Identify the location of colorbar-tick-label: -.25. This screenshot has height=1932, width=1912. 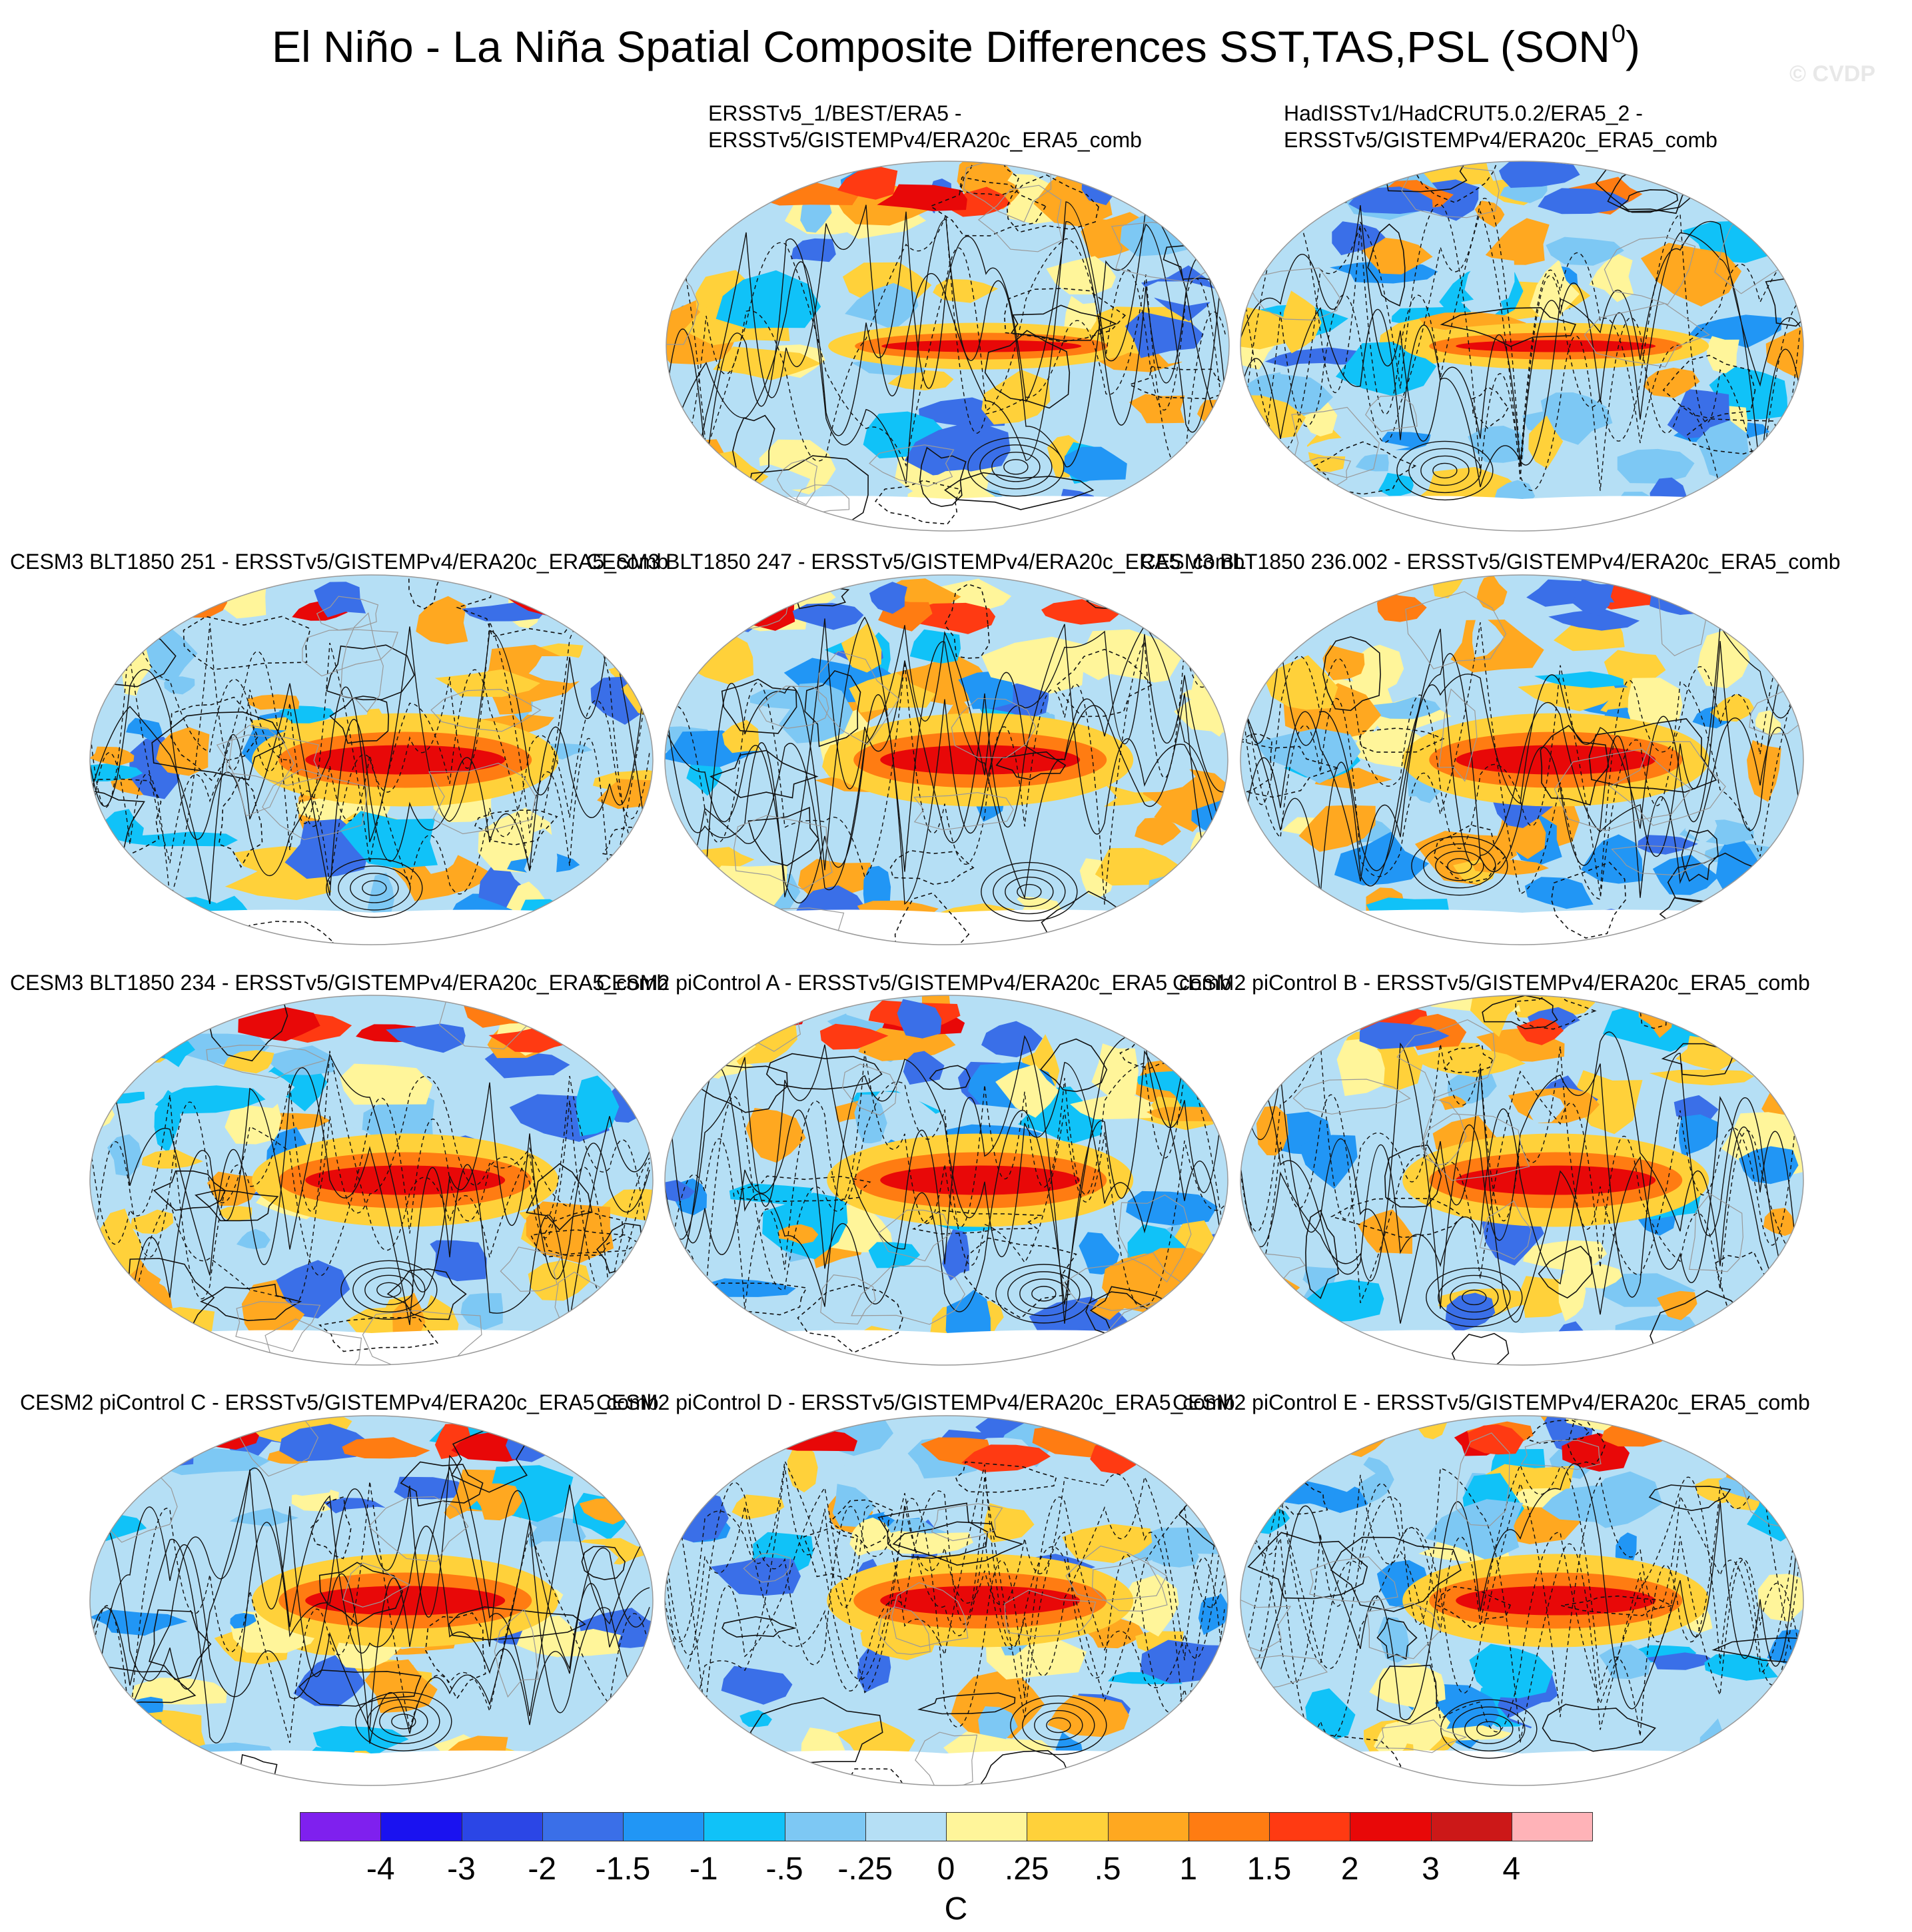
(865, 1869).